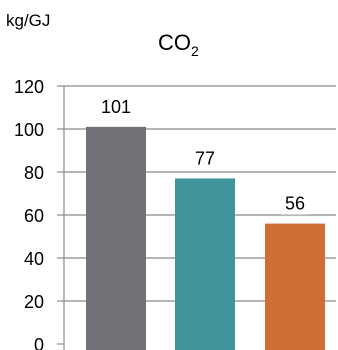 Image resolution: width=338 pixels, height=350 pixels. I want to click on value-label: 77, so click(205, 158).